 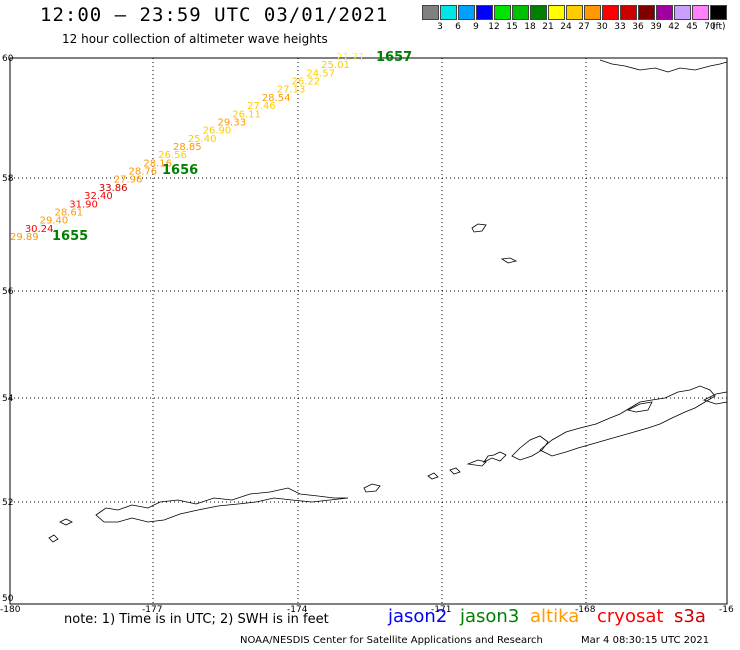 I want to click on legend-label: 15, so click(x=512, y=27).